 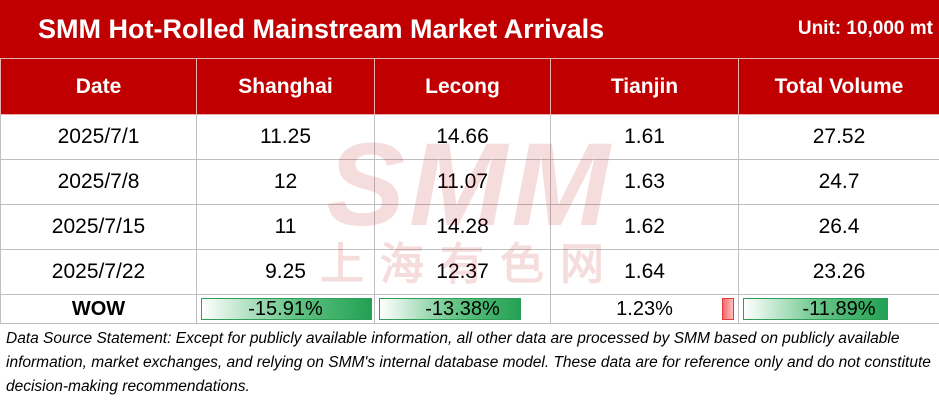 I want to click on table-row: 2025/7/15 11 14.28 1.62 26.4, so click(x=469, y=227).